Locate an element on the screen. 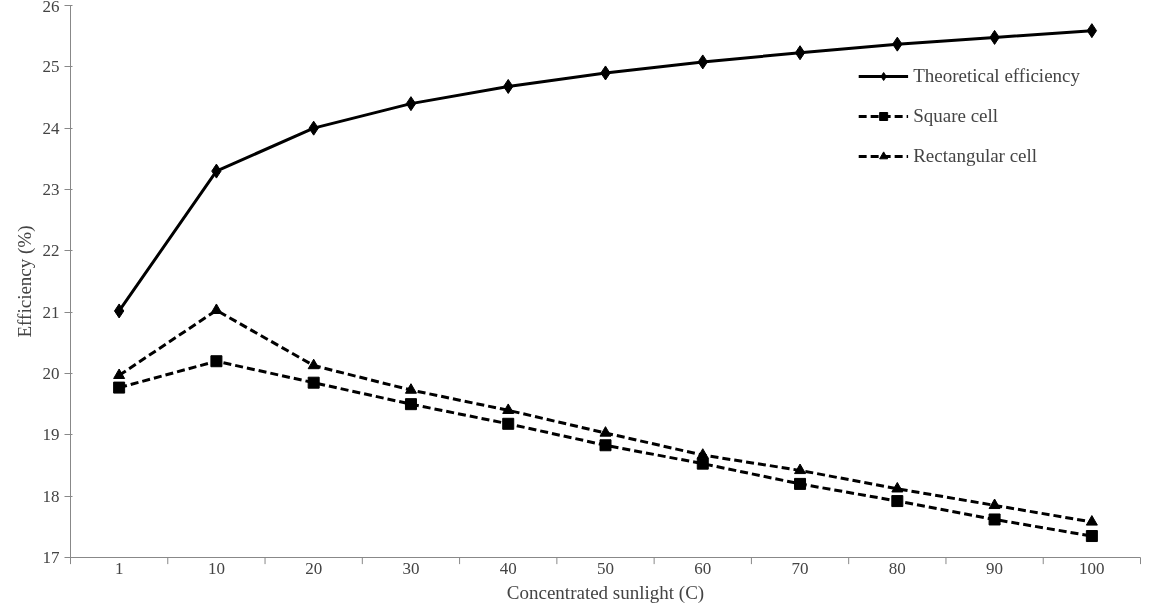 This screenshot has height=611, width=1166. y-tick-label: 24 is located at coordinates (51, 128).